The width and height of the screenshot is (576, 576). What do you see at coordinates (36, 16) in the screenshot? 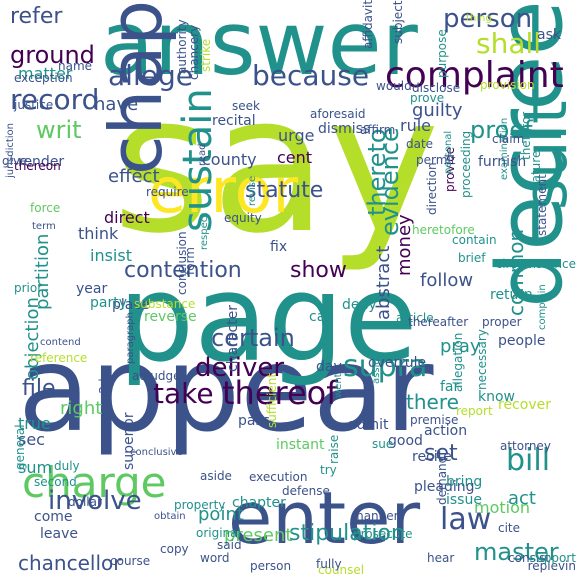
I see `cloud-word-refer: refer` at bounding box center [36, 16].